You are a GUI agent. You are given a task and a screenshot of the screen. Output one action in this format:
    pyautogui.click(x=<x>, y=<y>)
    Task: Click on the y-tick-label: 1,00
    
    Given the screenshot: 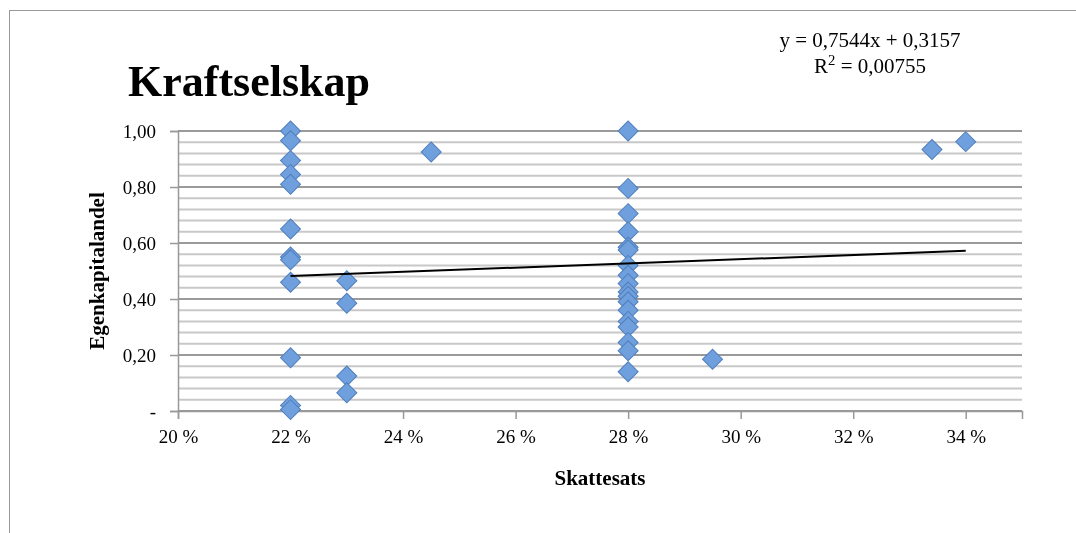 What is the action you would take?
    pyautogui.click(x=139, y=131)
    